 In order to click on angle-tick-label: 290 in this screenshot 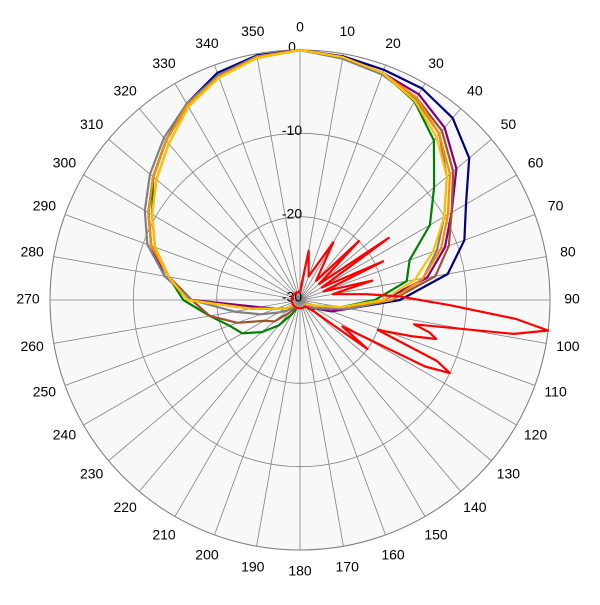, I will do `click(45, 206)`.